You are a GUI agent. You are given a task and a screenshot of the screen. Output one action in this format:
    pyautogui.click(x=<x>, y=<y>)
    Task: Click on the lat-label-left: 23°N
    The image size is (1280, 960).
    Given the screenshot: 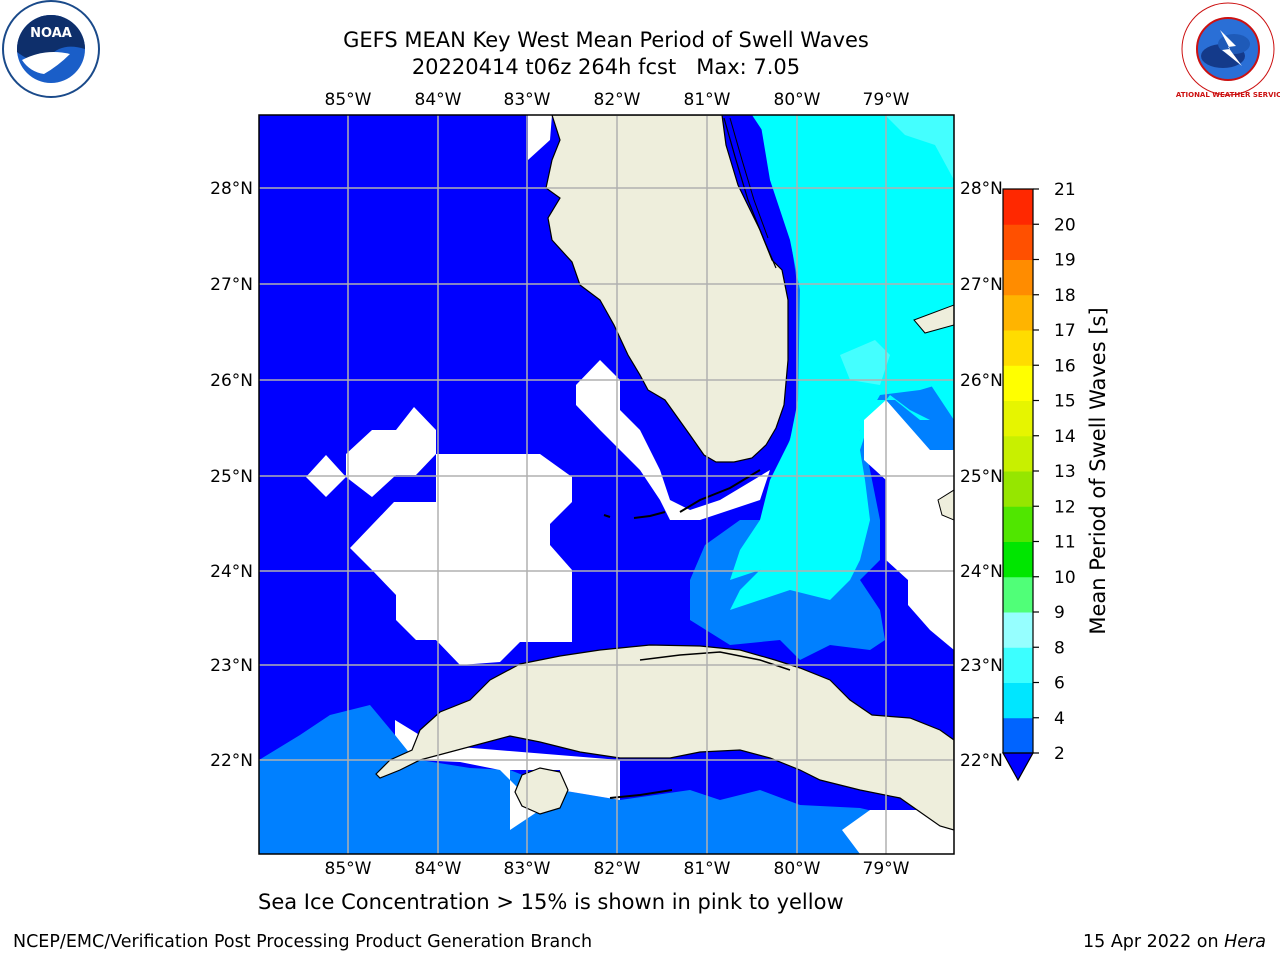 What is the action you would take?
    pyautogui.click(x=231, y=666)
    